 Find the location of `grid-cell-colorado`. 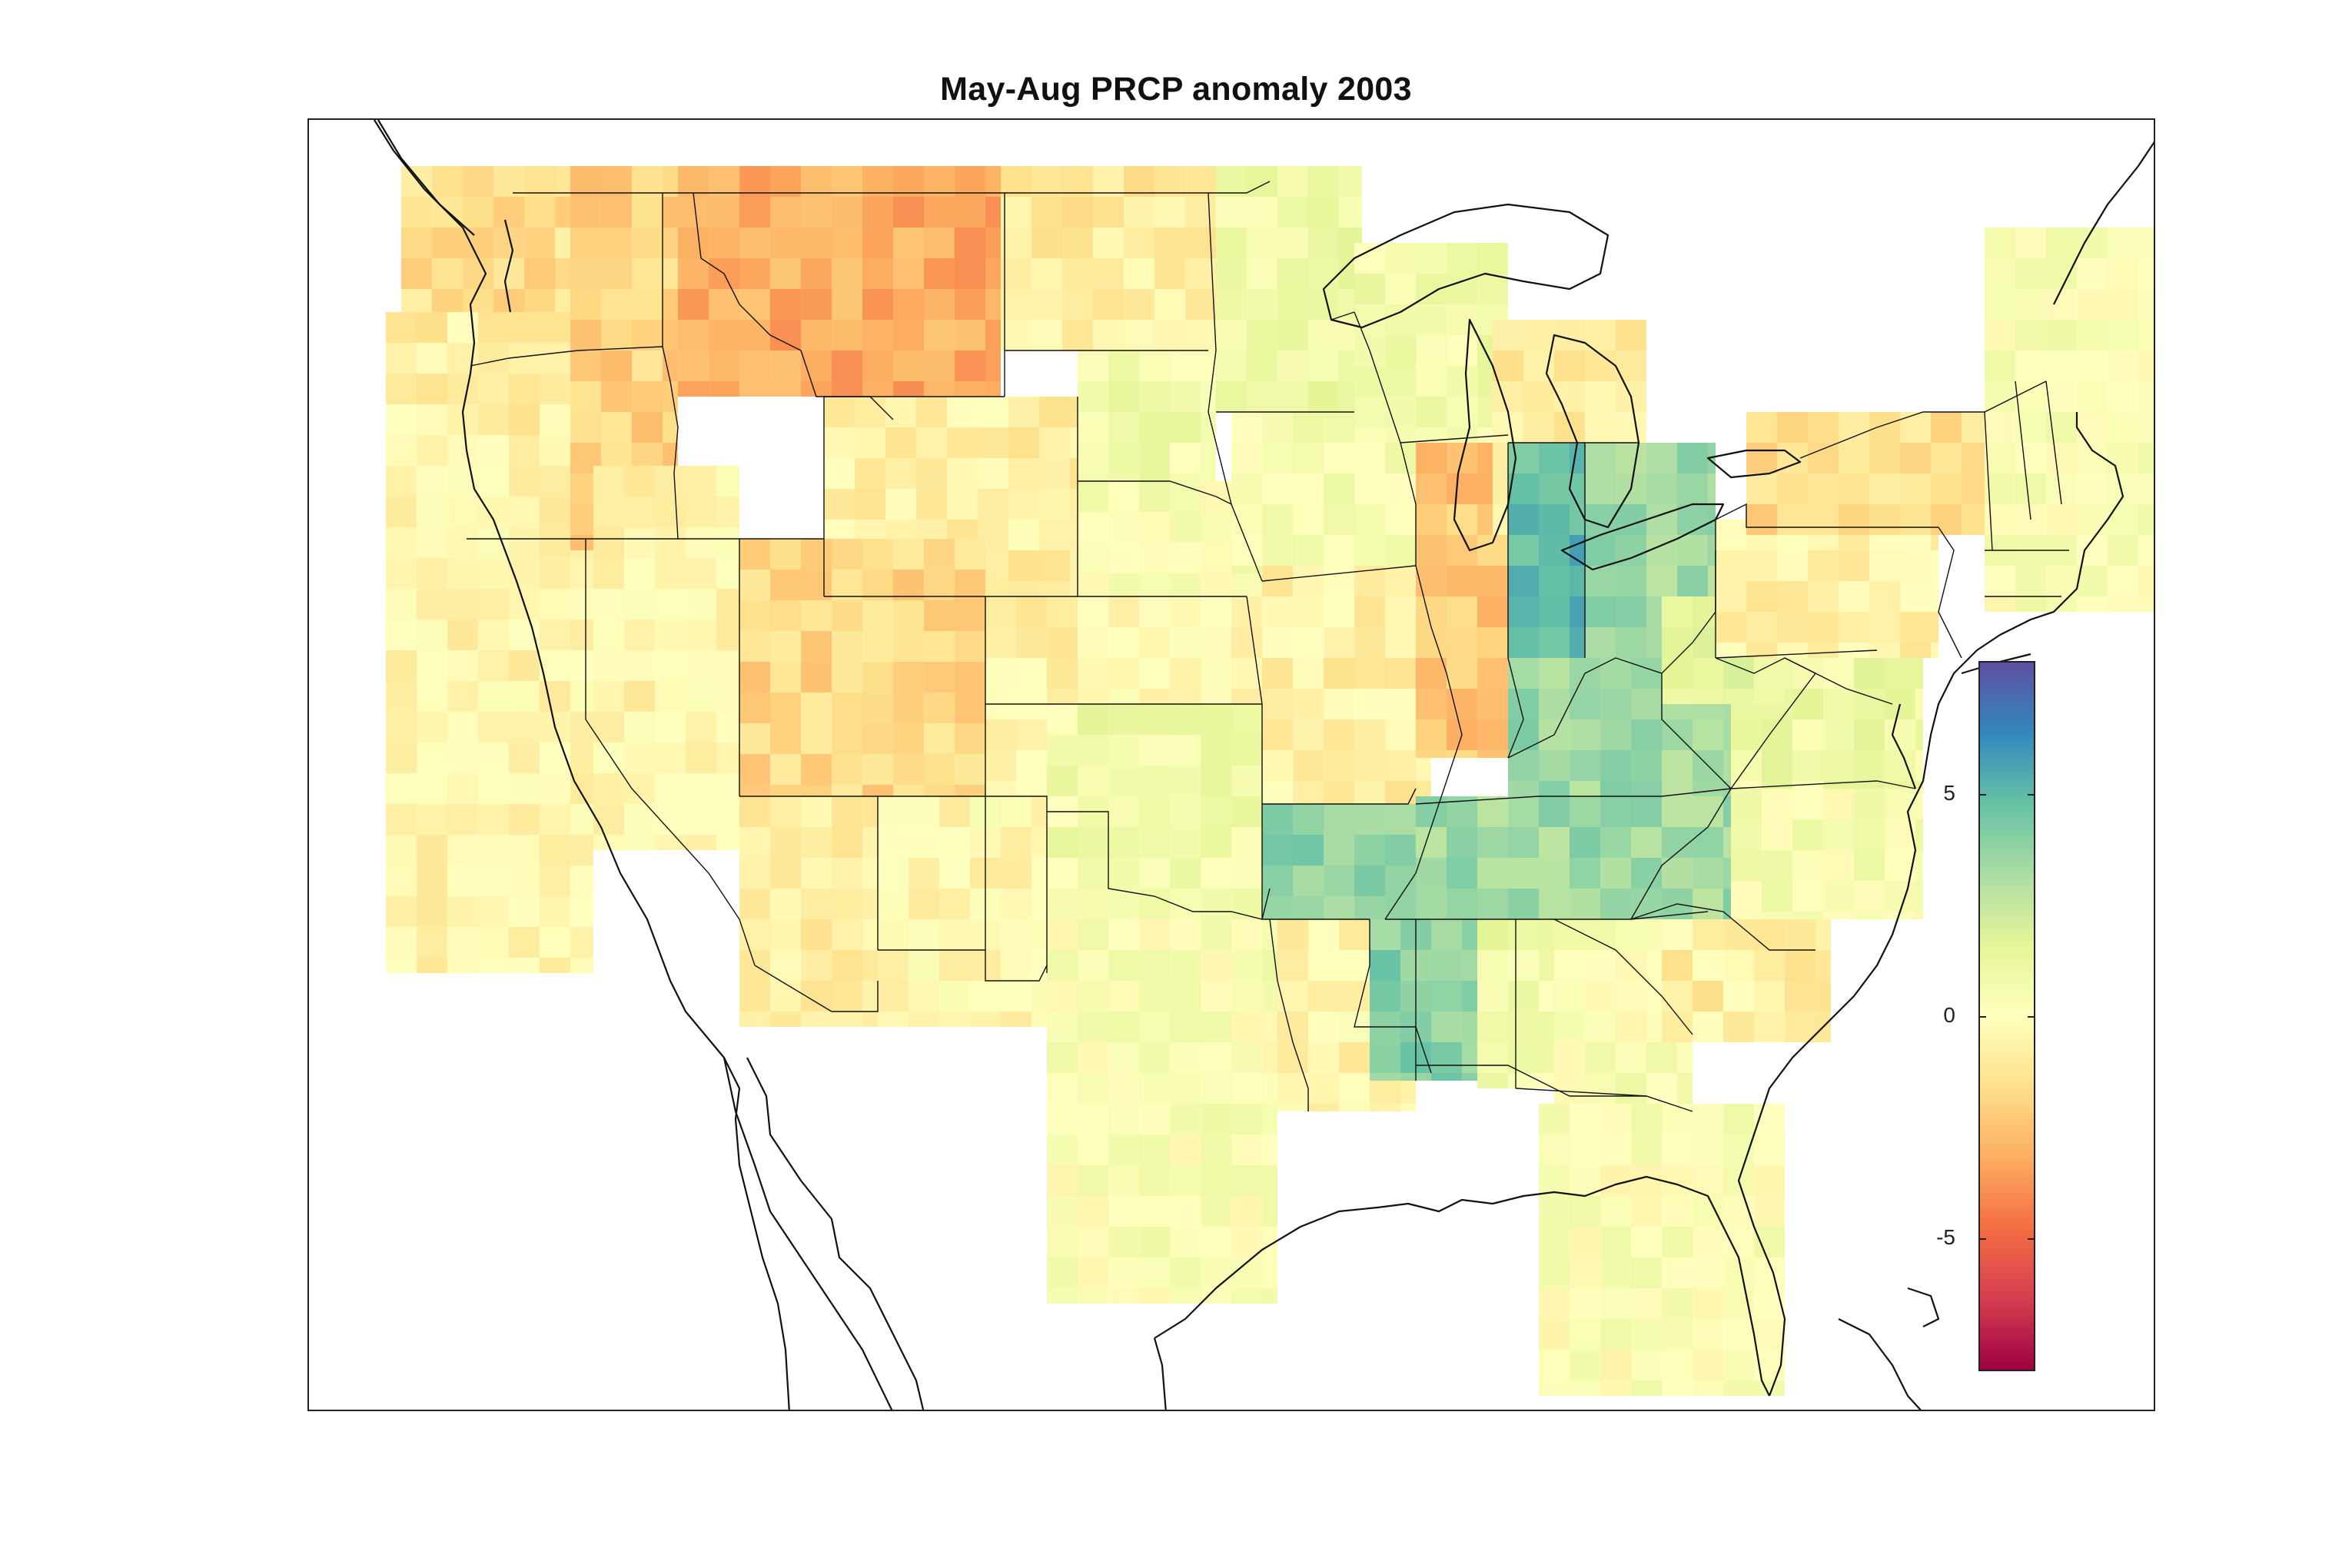

grid-cell-colorado is located at coordinates (1001, 734).